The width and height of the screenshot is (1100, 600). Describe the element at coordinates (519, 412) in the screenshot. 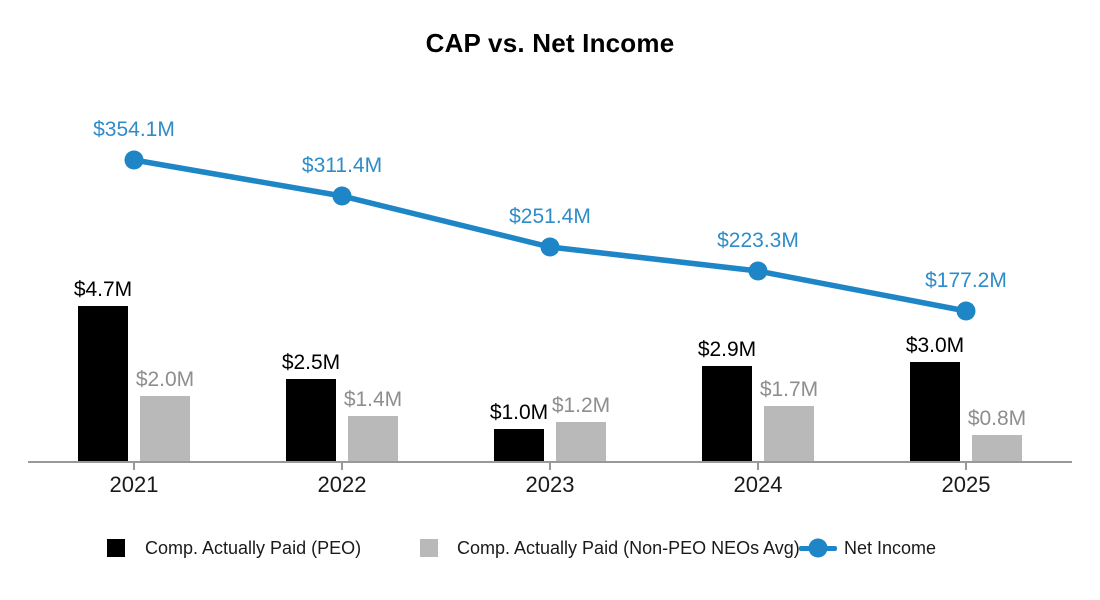

I see `bar-label-cap-peo-2023: $1.0M` at that location.